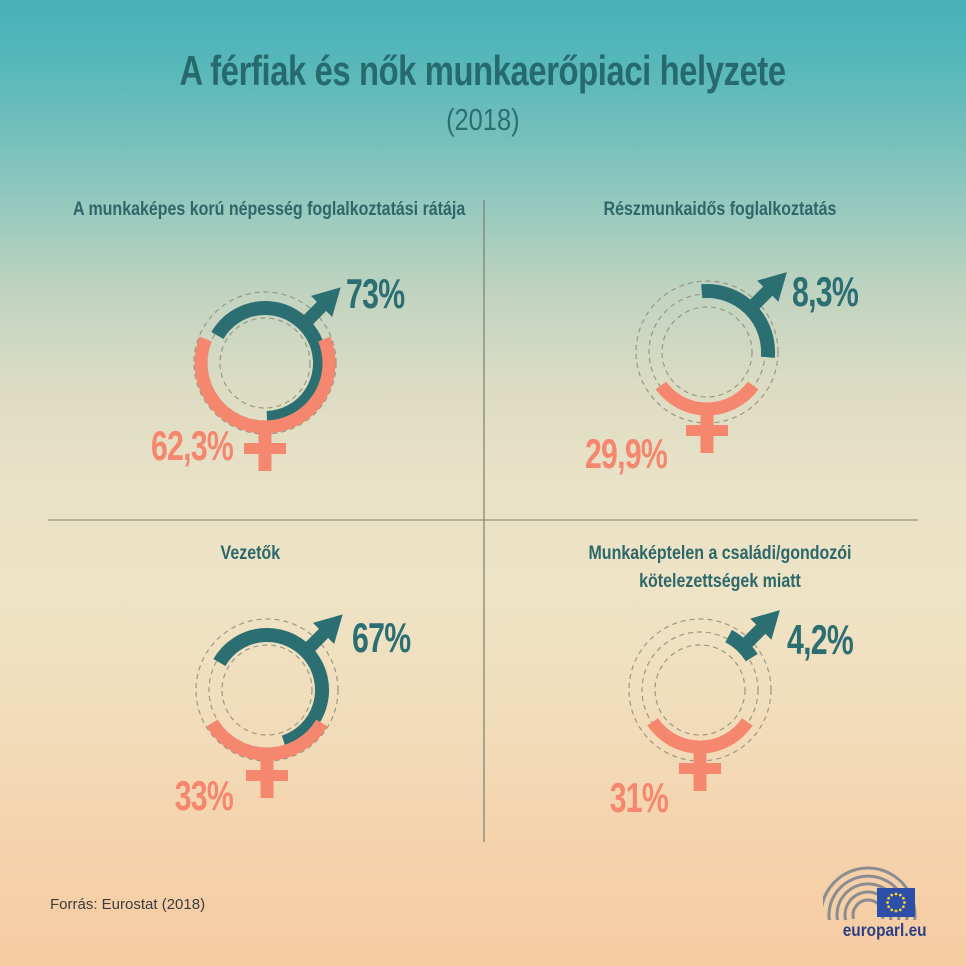  Describe the element at coordinates (128, 904) in the screenshot. I see `source-text: Forrás: Eurostat (2018)` at that location.